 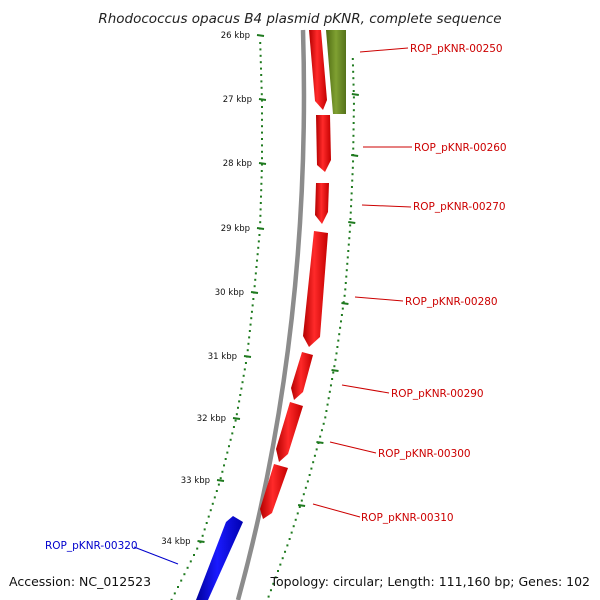 What do you see at coordinates (211, 419) in the screenshot?
I see `kbp-tick-label: 32 kbp` at bounding box center [211, 419].